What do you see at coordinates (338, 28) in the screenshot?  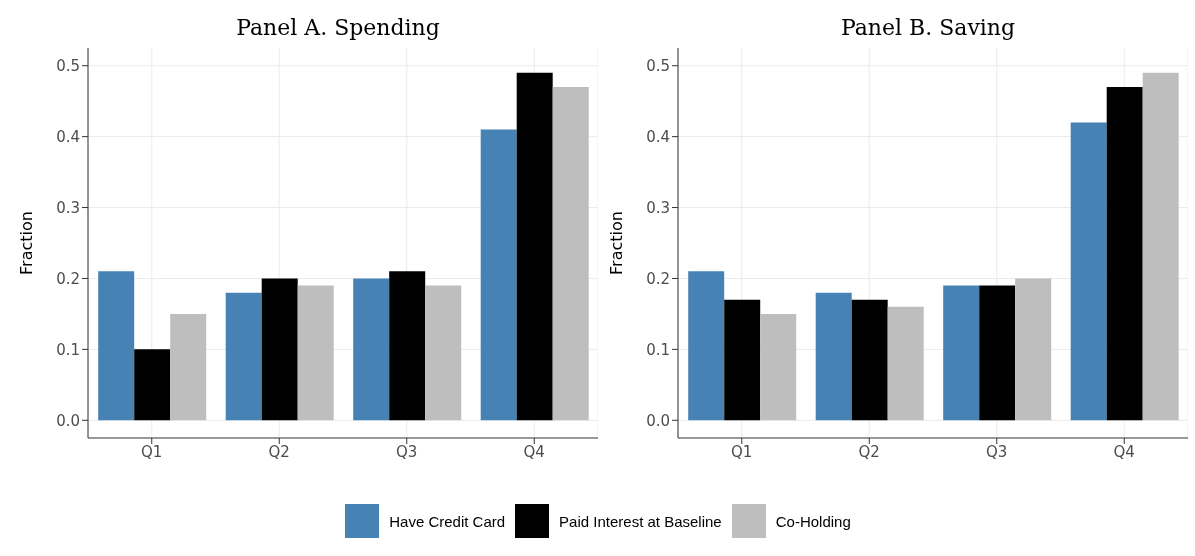 I see `chart-title: Panel A. Spending` at bounding box center [338, 28].